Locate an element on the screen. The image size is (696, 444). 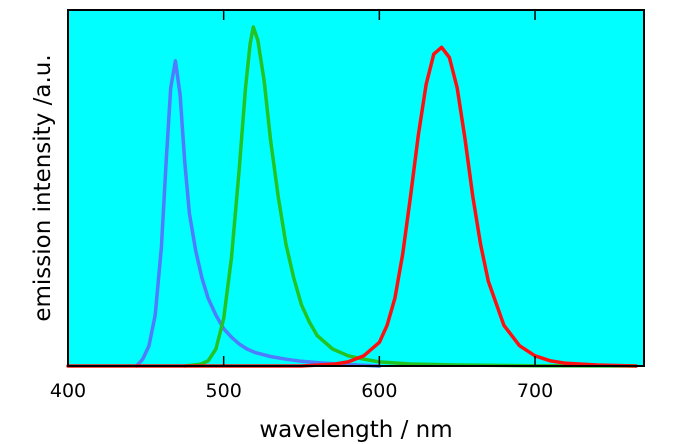
y-axis-label: emission intensity /a.u. is located at coordinates (43, 187).